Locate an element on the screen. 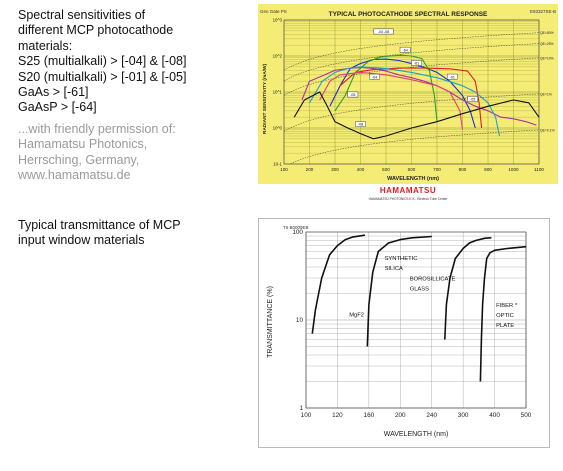  qe-label: QE=50% is located at coordinates (547, 33).